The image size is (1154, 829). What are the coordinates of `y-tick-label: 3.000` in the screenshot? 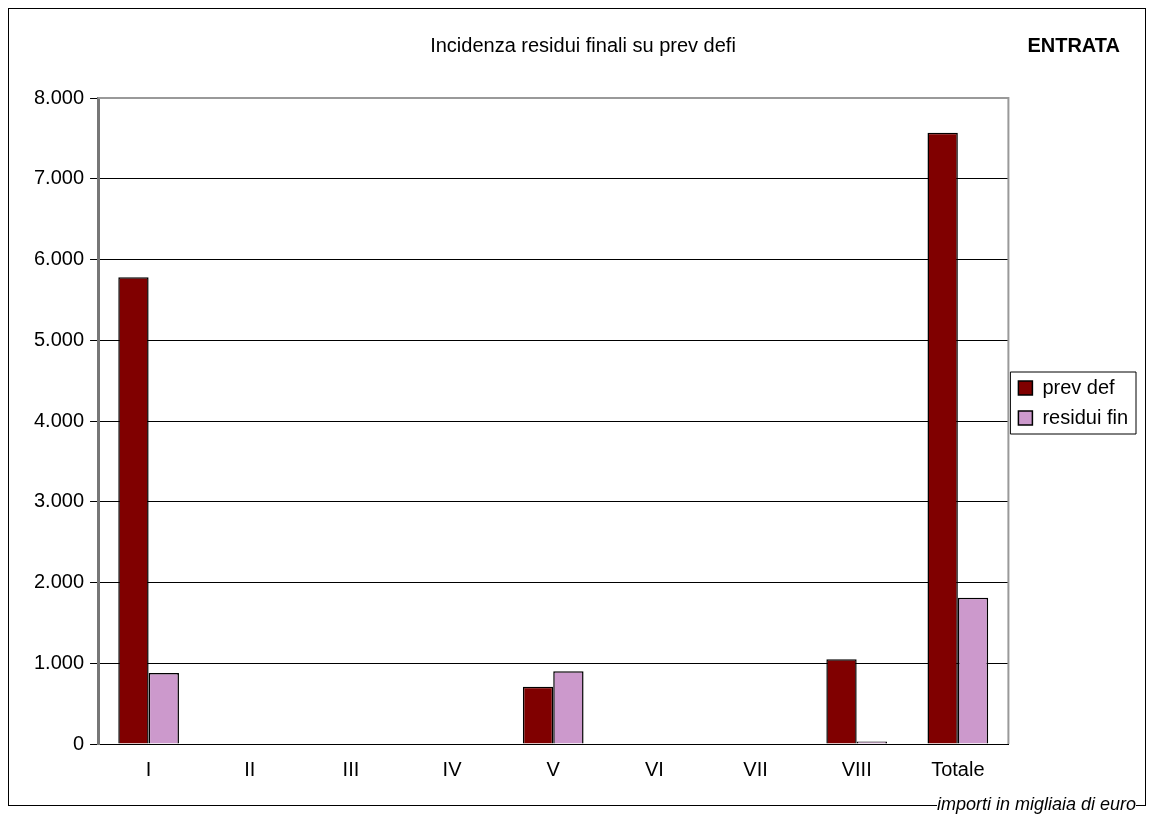 It's located at (59, 500).